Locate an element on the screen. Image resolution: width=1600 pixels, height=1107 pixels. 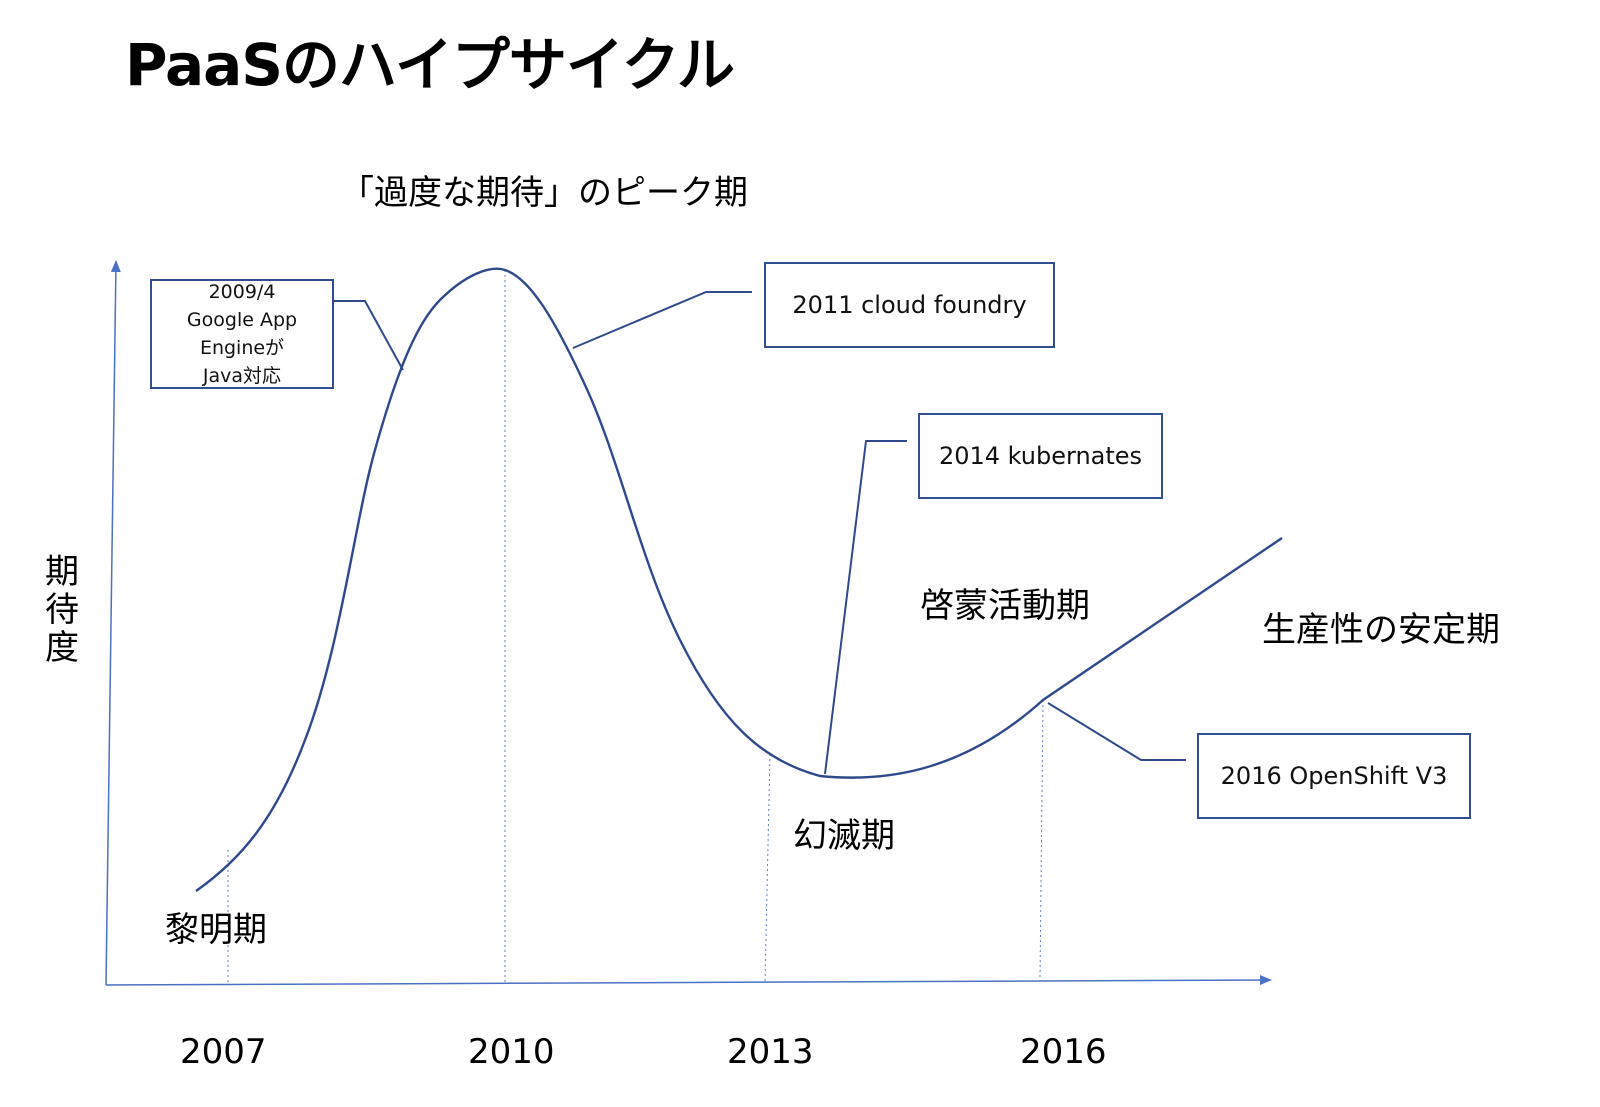
leader-kubernetes is located at coordinates (865, 607).